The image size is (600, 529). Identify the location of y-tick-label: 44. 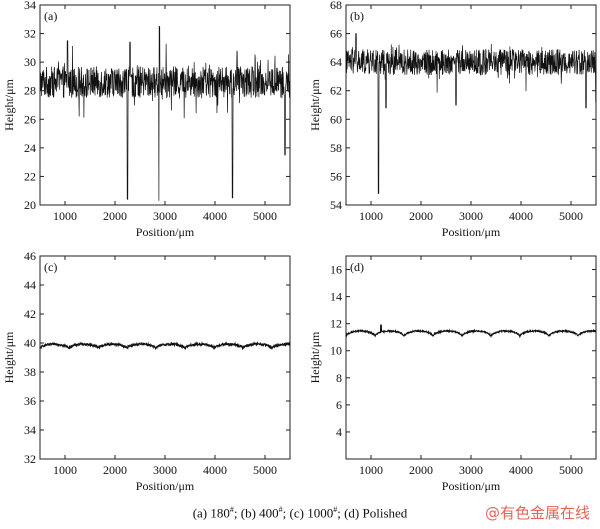
(30, 285).